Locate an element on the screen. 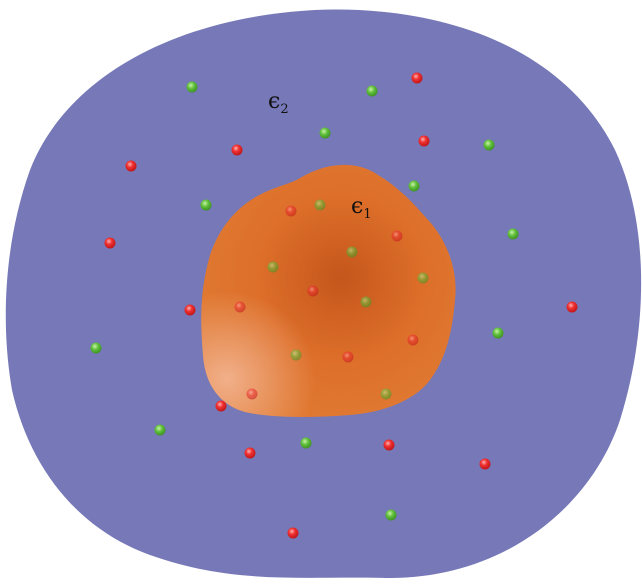 Image resolution: width=642 pixels, height=586 pixels. epsilon-2-label: ϵ2 is located at coordinates (278, 103).